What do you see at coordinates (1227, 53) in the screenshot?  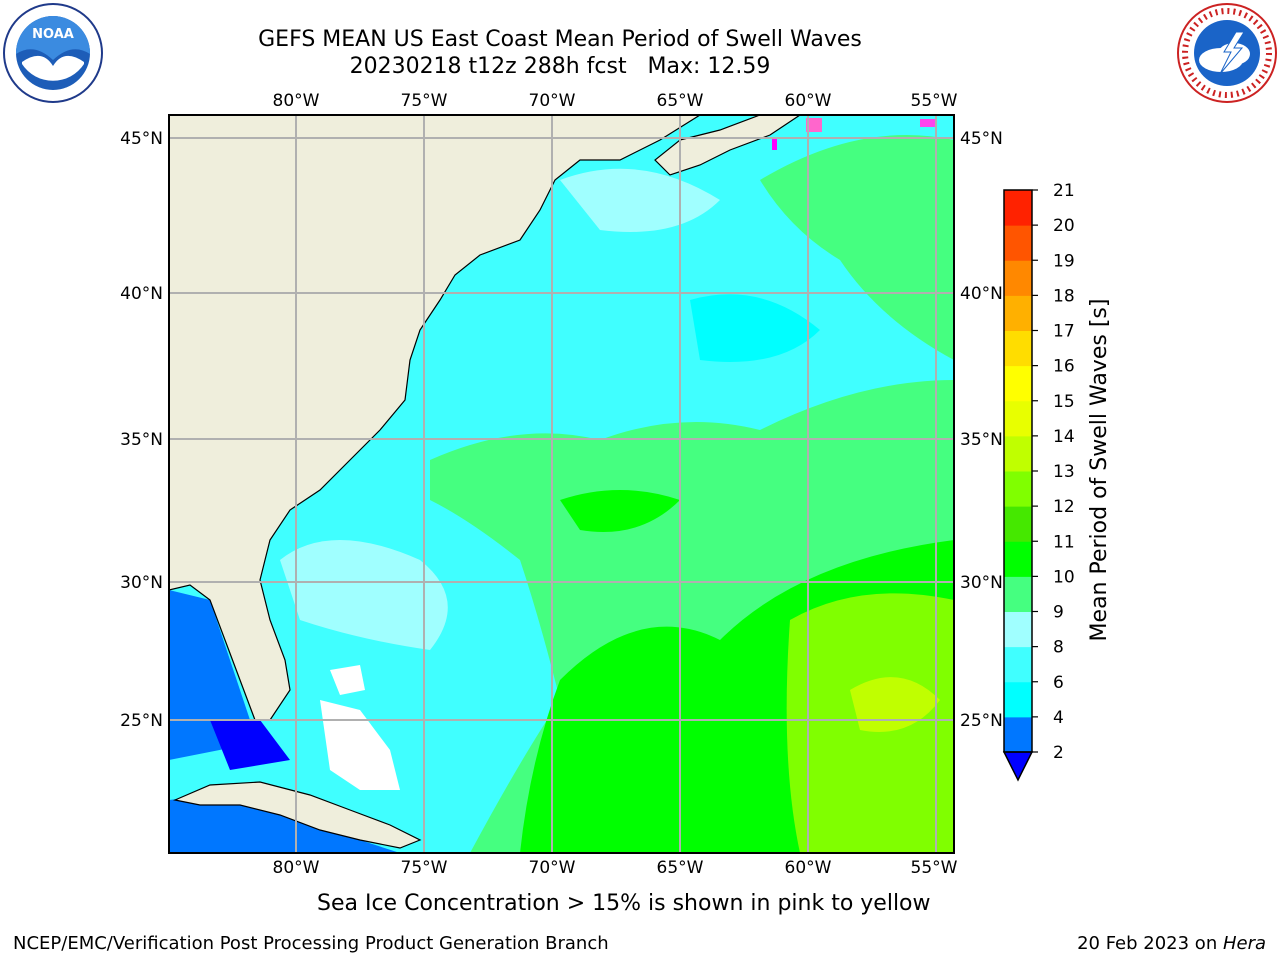 I see `nws-logo-icon` at bounding box center [1227, 53].